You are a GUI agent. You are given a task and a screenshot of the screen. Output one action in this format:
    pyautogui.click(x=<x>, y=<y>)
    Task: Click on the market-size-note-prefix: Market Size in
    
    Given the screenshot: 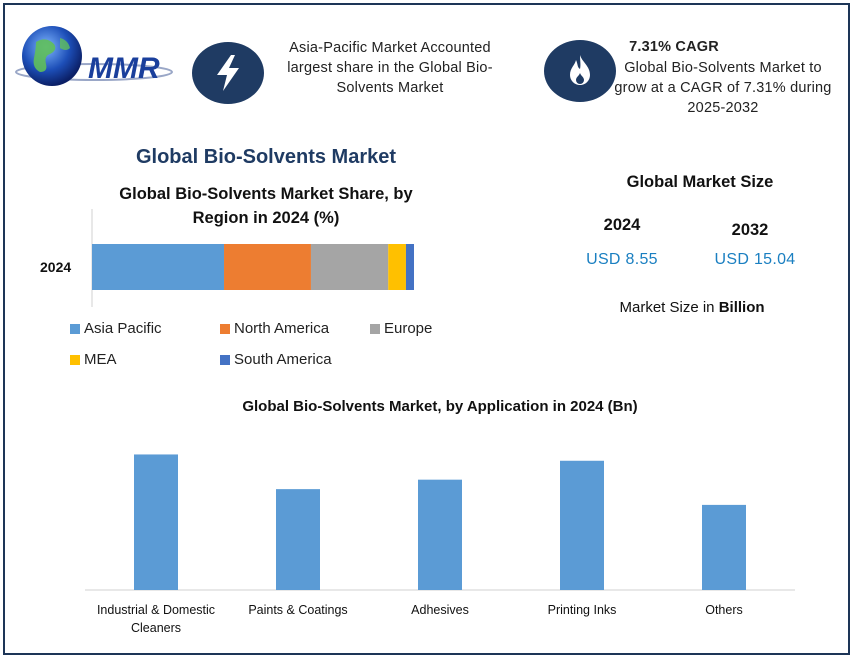 What is the action you would take?
    pyautogui.click(x=669, y=307)
    